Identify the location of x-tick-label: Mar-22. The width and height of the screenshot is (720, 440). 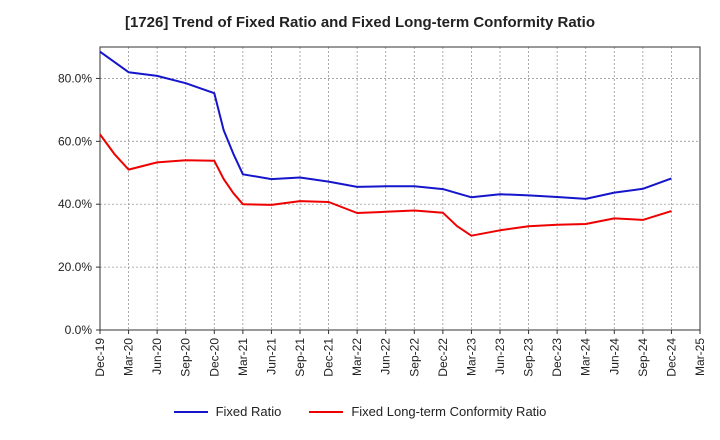
(357, 357).